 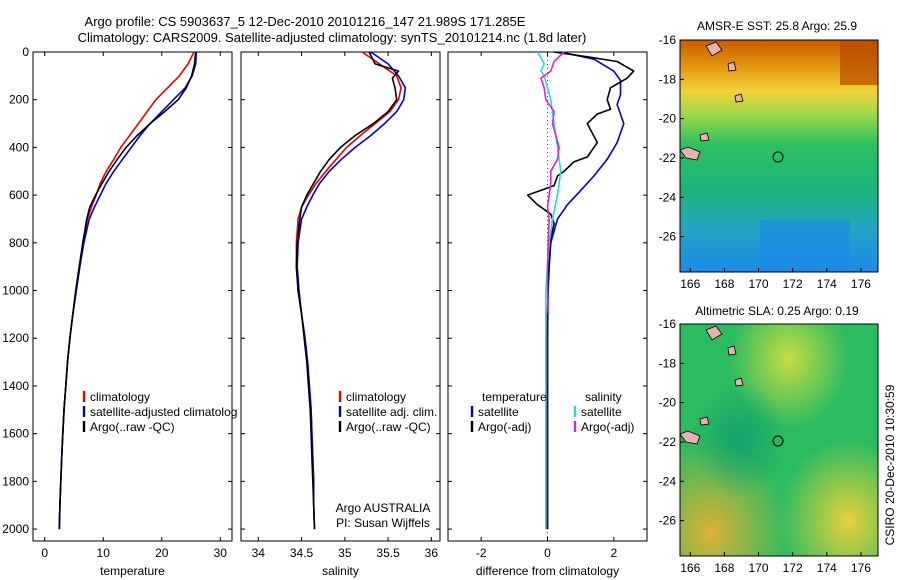 What do you see at coordinates (690, 437) in the screenshot?
I see `sla-map-island-a` at bounding box center [690, 437].